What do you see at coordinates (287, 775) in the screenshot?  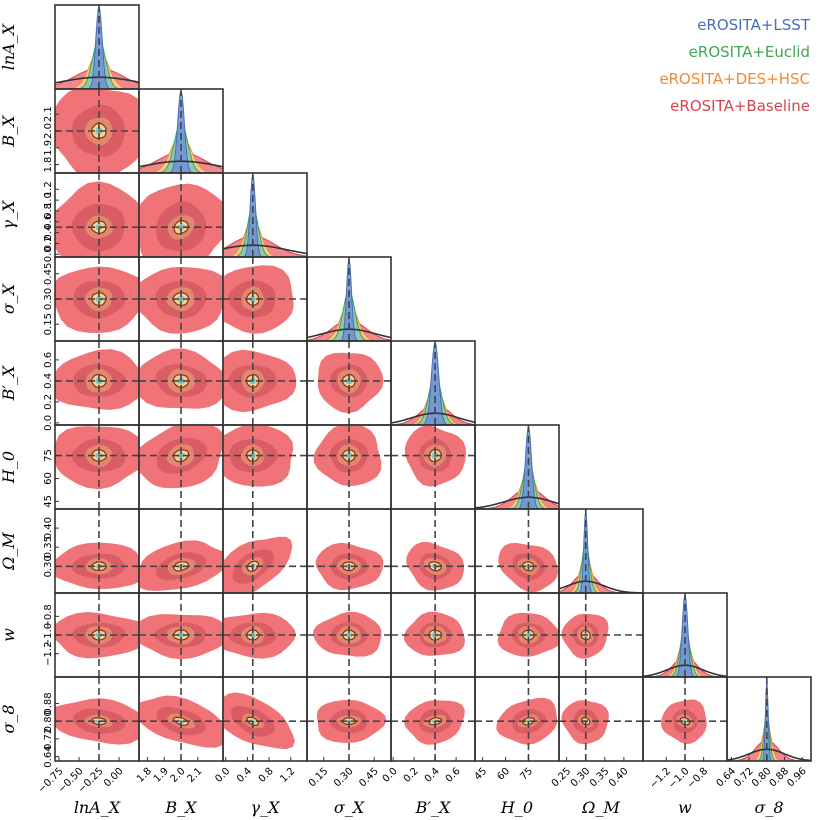 I see `x-tick-label: 1.2` at bounding box center [287, 775].